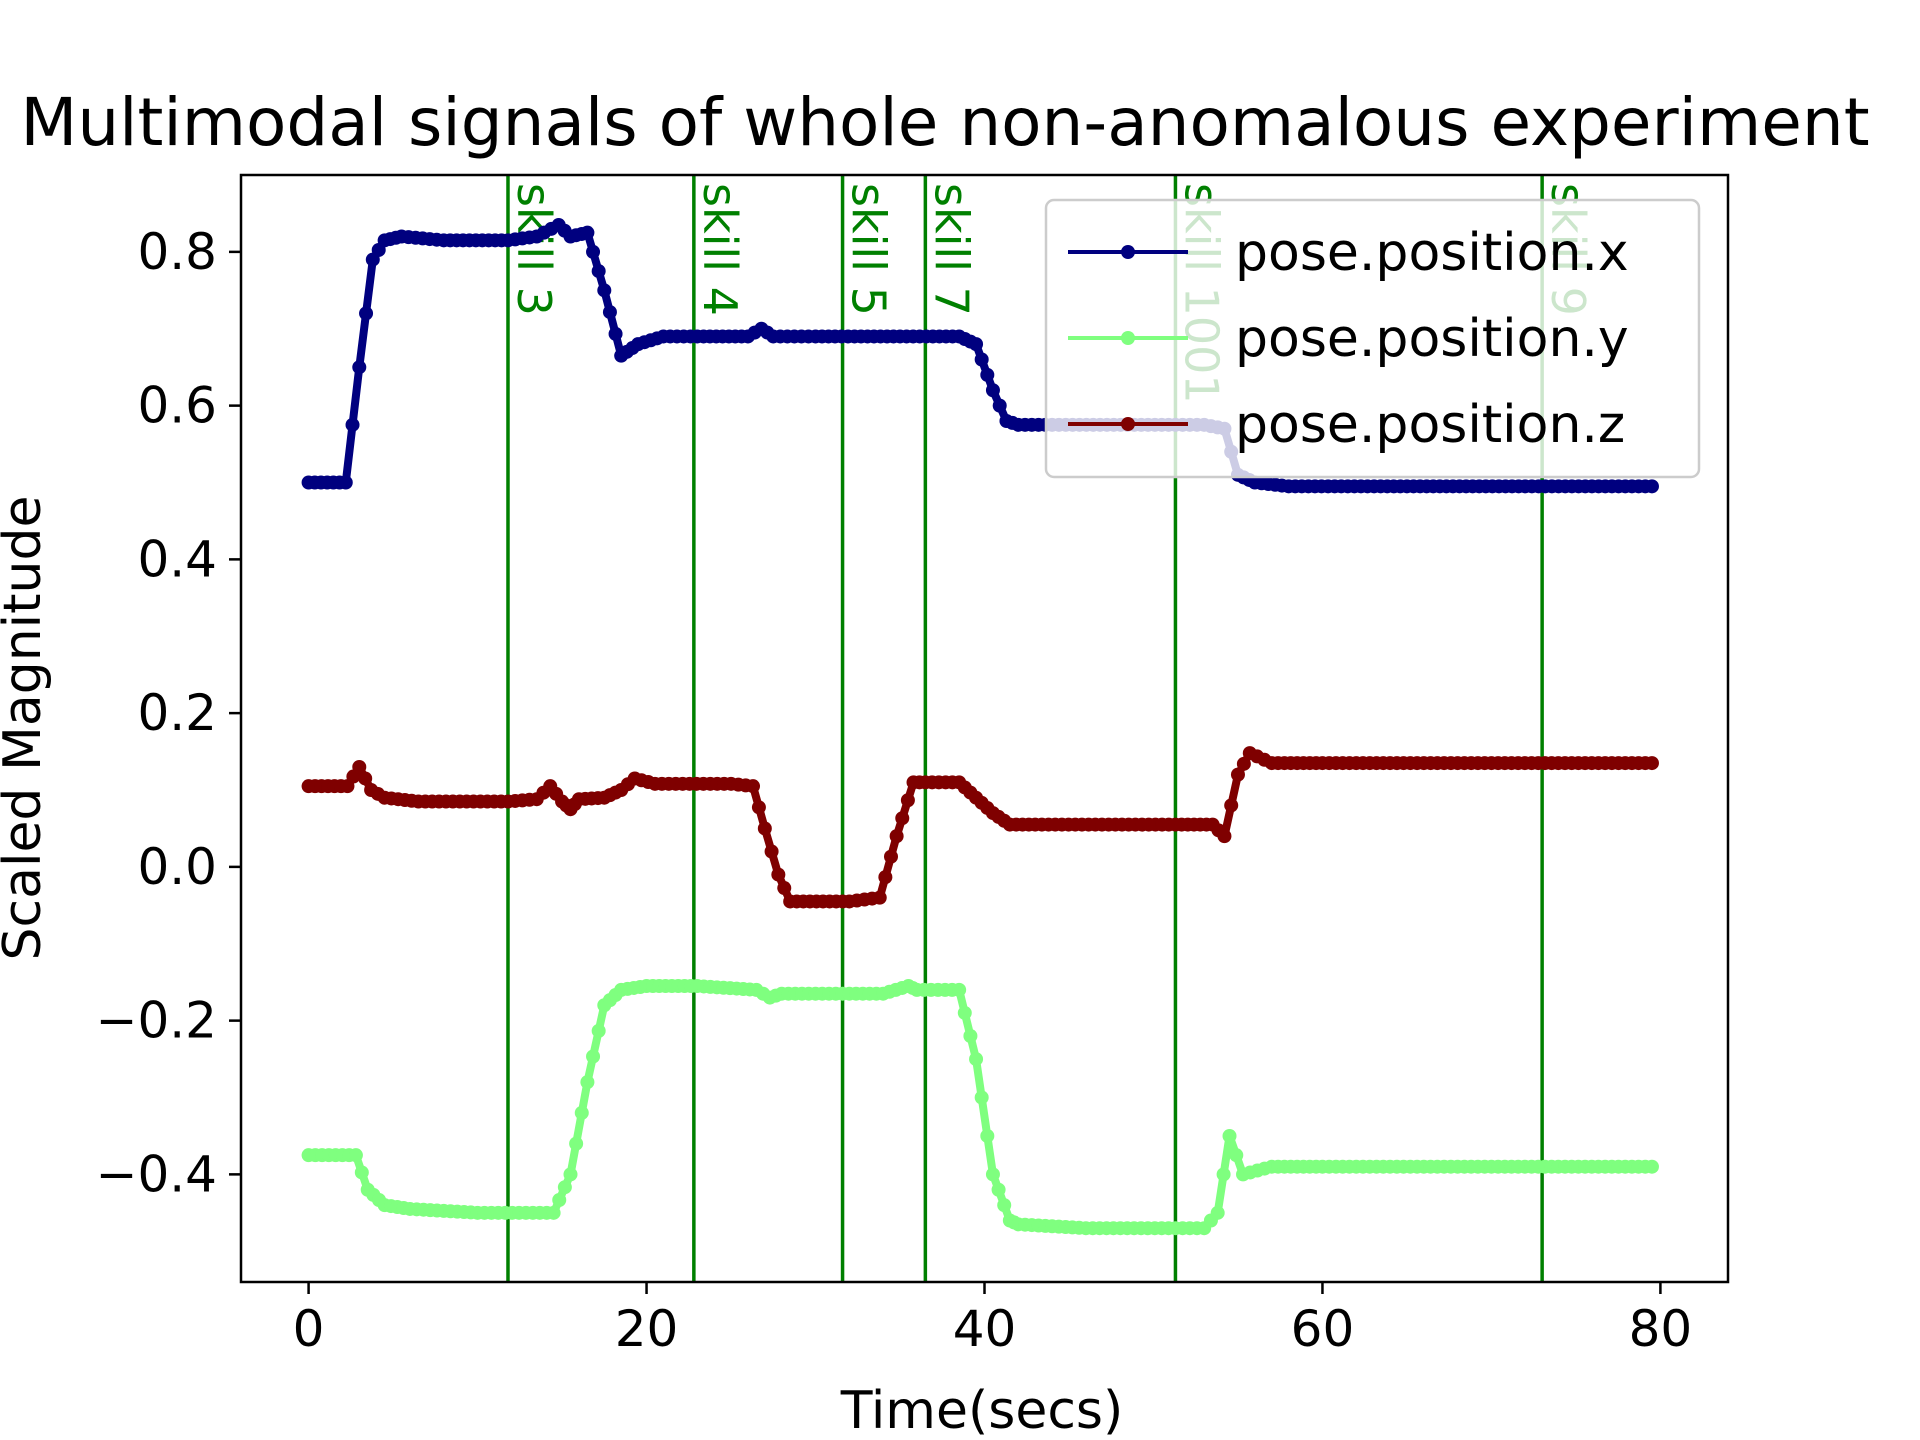 Image resolution: width=1920 pixels, height=1440 pixels. Describe the element at coordinates (309, 1329) in the screenshot. I see `x-tick-label: 0` at that location.